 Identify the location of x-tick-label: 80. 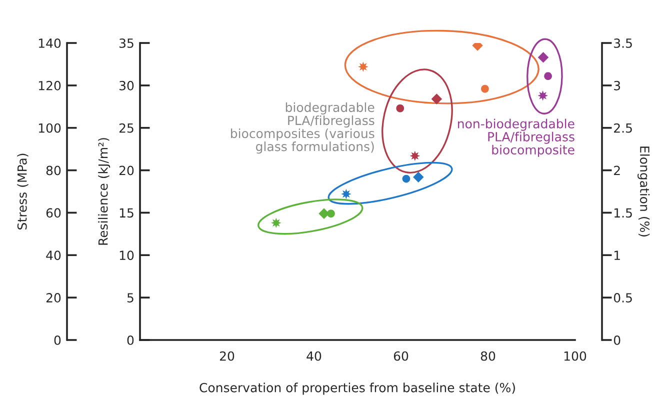
(488, 356).